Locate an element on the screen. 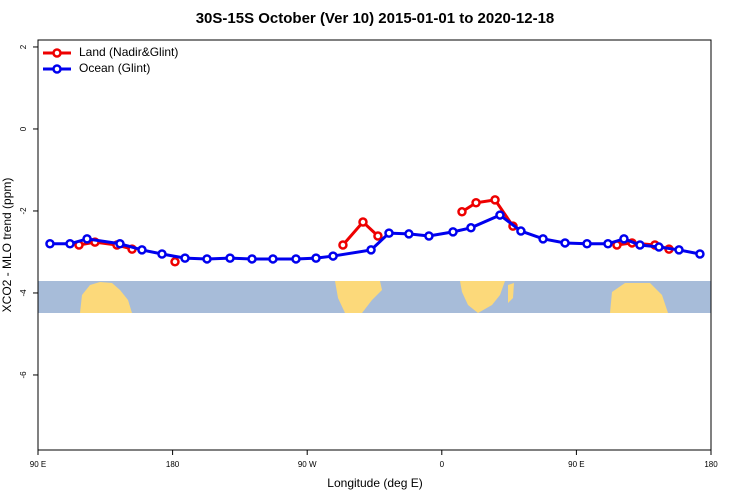 This screenshot has height=500, width=750. legend-label: Ocean (Glint) is located at coordinates (114, 68).